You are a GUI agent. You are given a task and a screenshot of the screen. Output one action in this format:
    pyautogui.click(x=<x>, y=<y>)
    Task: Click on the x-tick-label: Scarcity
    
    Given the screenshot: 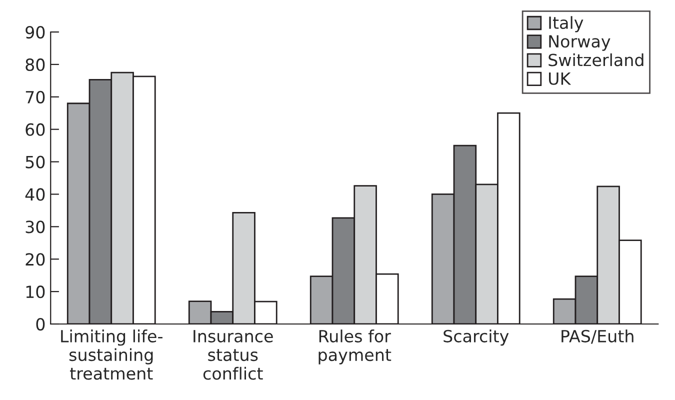 What is the action you would take?
    pyautogui.click(x=476, y=338)
    